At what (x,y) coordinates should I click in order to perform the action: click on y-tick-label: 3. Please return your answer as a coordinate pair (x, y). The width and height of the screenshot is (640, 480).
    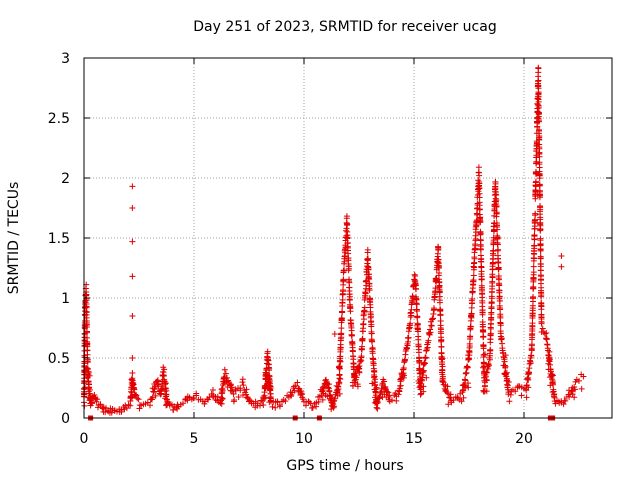
    Looking at the image, I should click on (65, 59).